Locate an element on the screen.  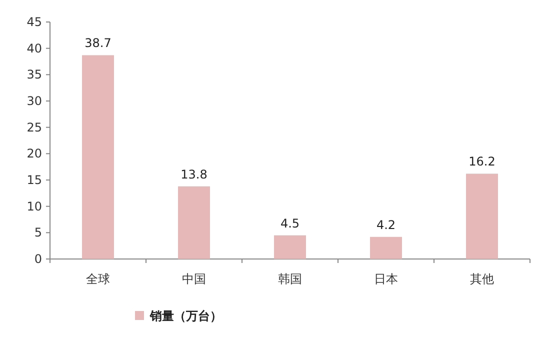
y-tick: 30 is located at coordinates (34, 101).